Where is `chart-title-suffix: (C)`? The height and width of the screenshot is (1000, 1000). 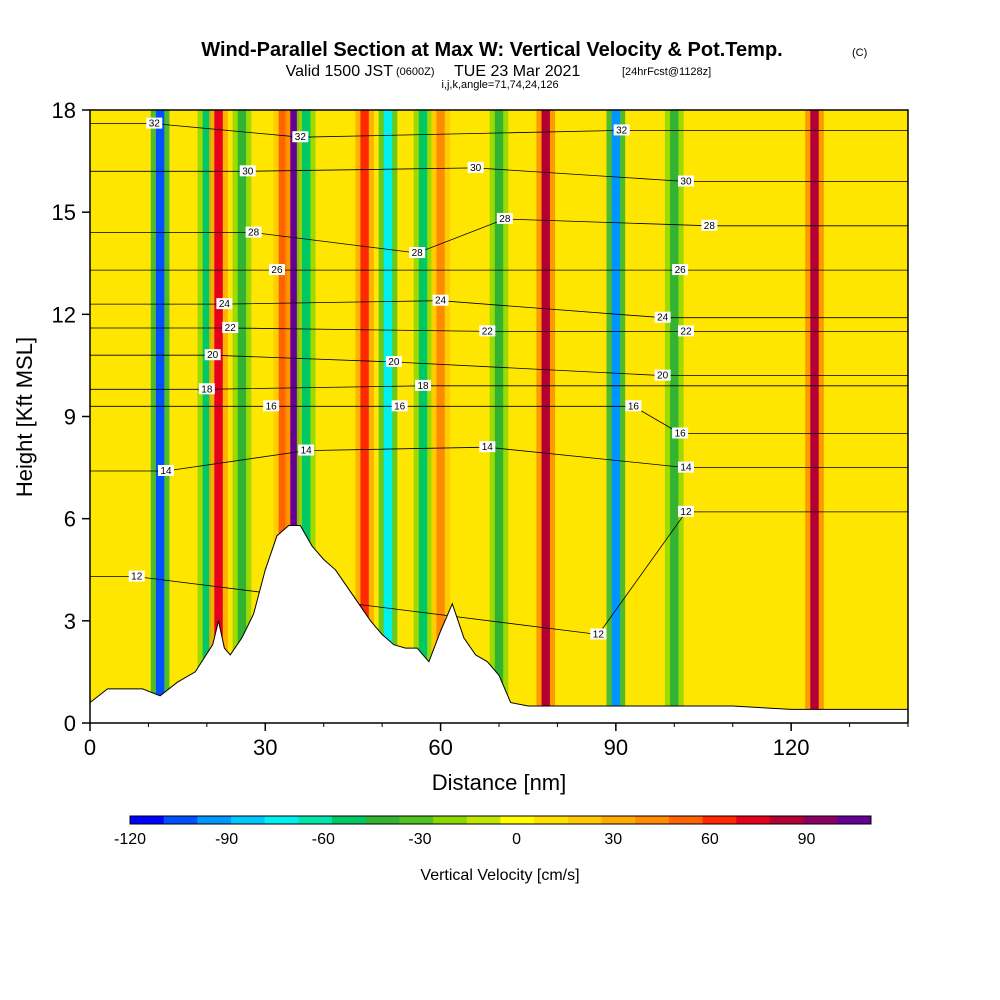 chart-title-suffix: (C) is located at coordinates (859, 53).